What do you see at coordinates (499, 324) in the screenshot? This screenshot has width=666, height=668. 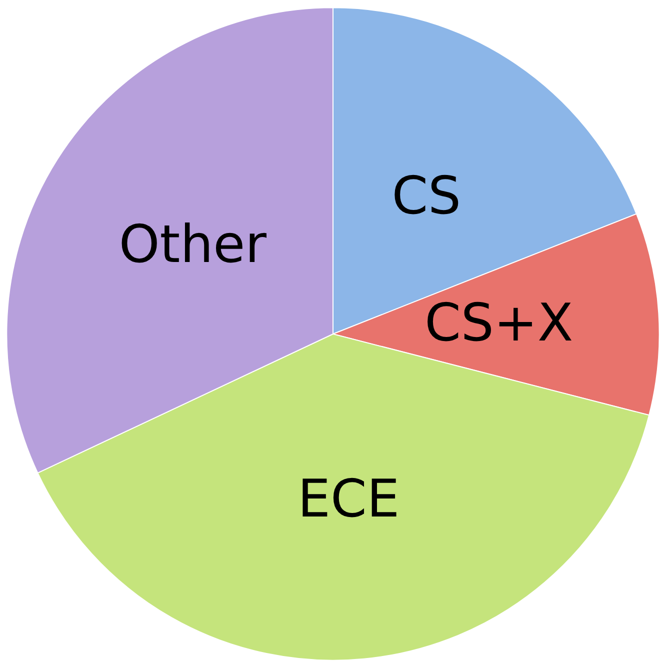 I see `slice-label: CS+X` at bounding box center [499, 324].